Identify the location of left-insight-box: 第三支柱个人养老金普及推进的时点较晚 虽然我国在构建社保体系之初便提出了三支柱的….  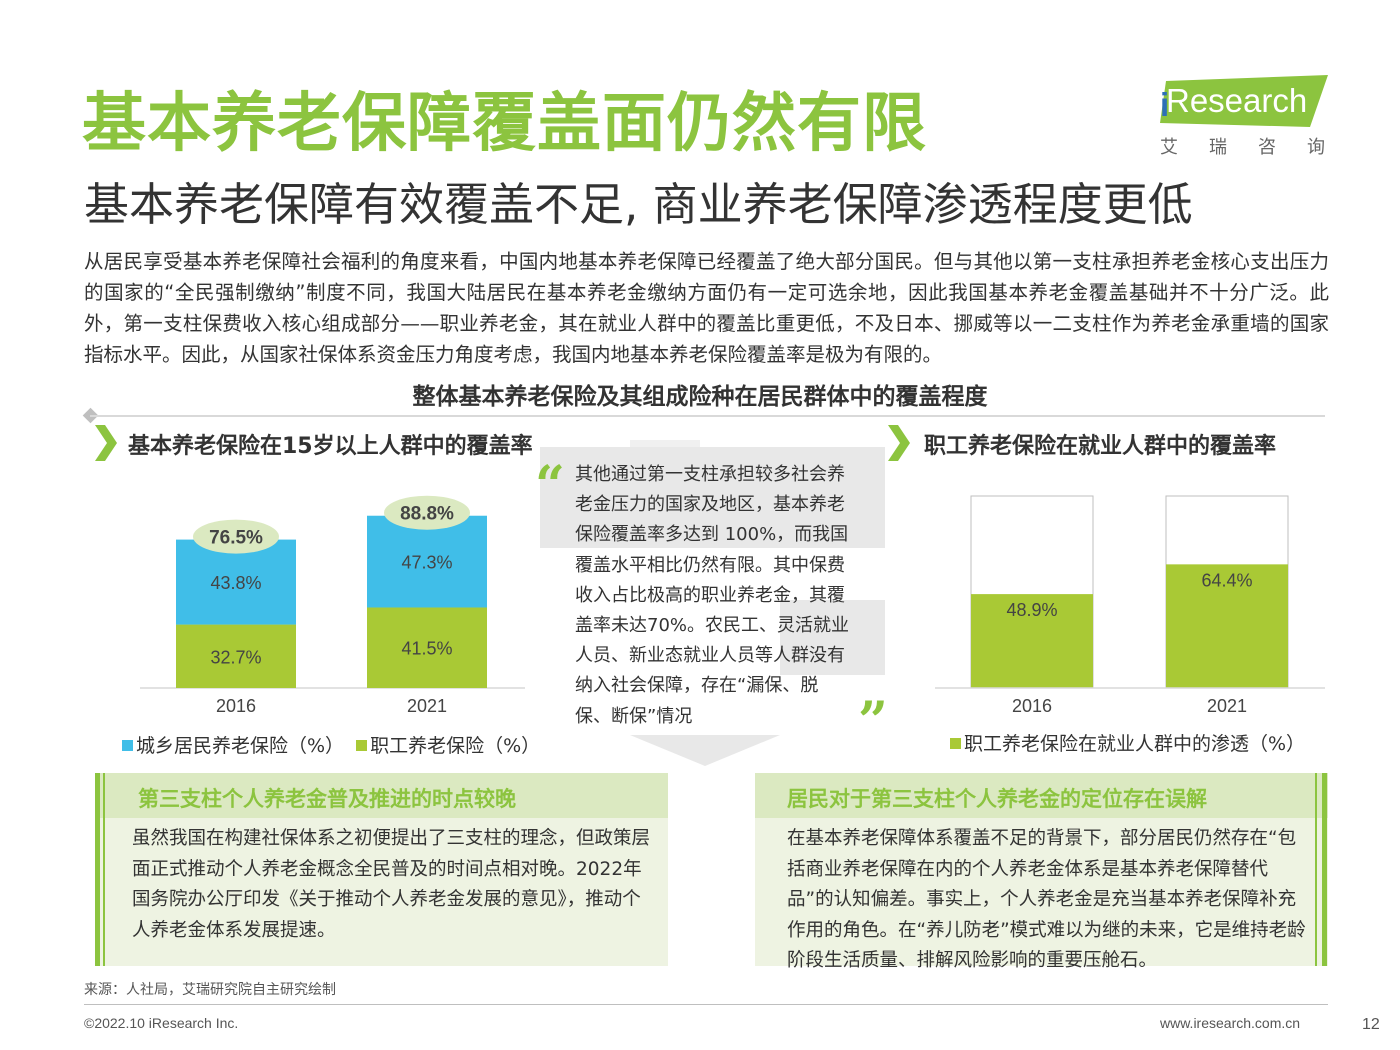
(381, 869).